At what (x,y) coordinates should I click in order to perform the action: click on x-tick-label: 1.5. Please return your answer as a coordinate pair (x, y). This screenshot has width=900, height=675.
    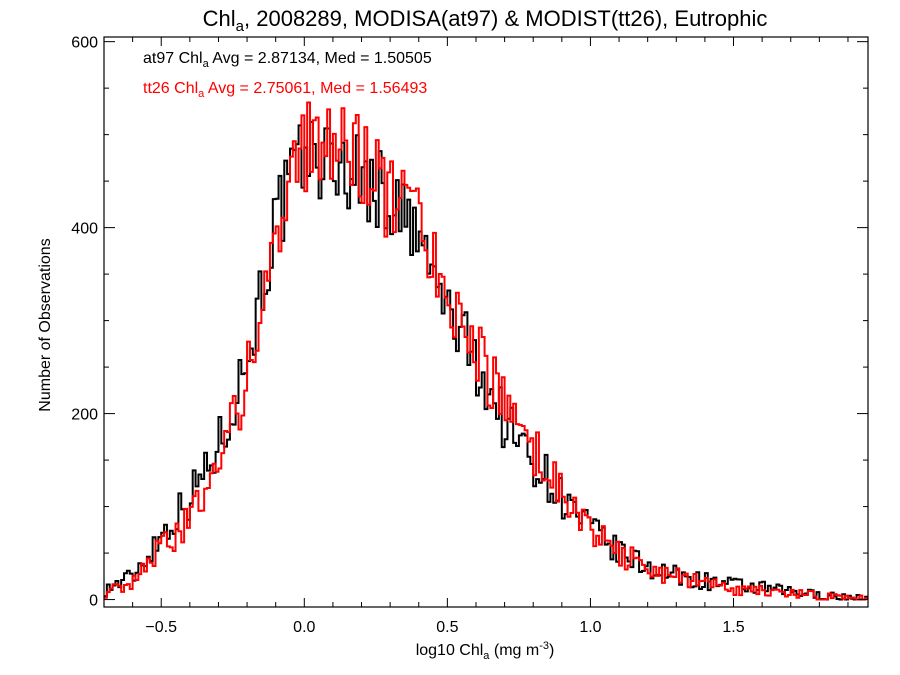
    Looking at the image, I should click on (733, 627).